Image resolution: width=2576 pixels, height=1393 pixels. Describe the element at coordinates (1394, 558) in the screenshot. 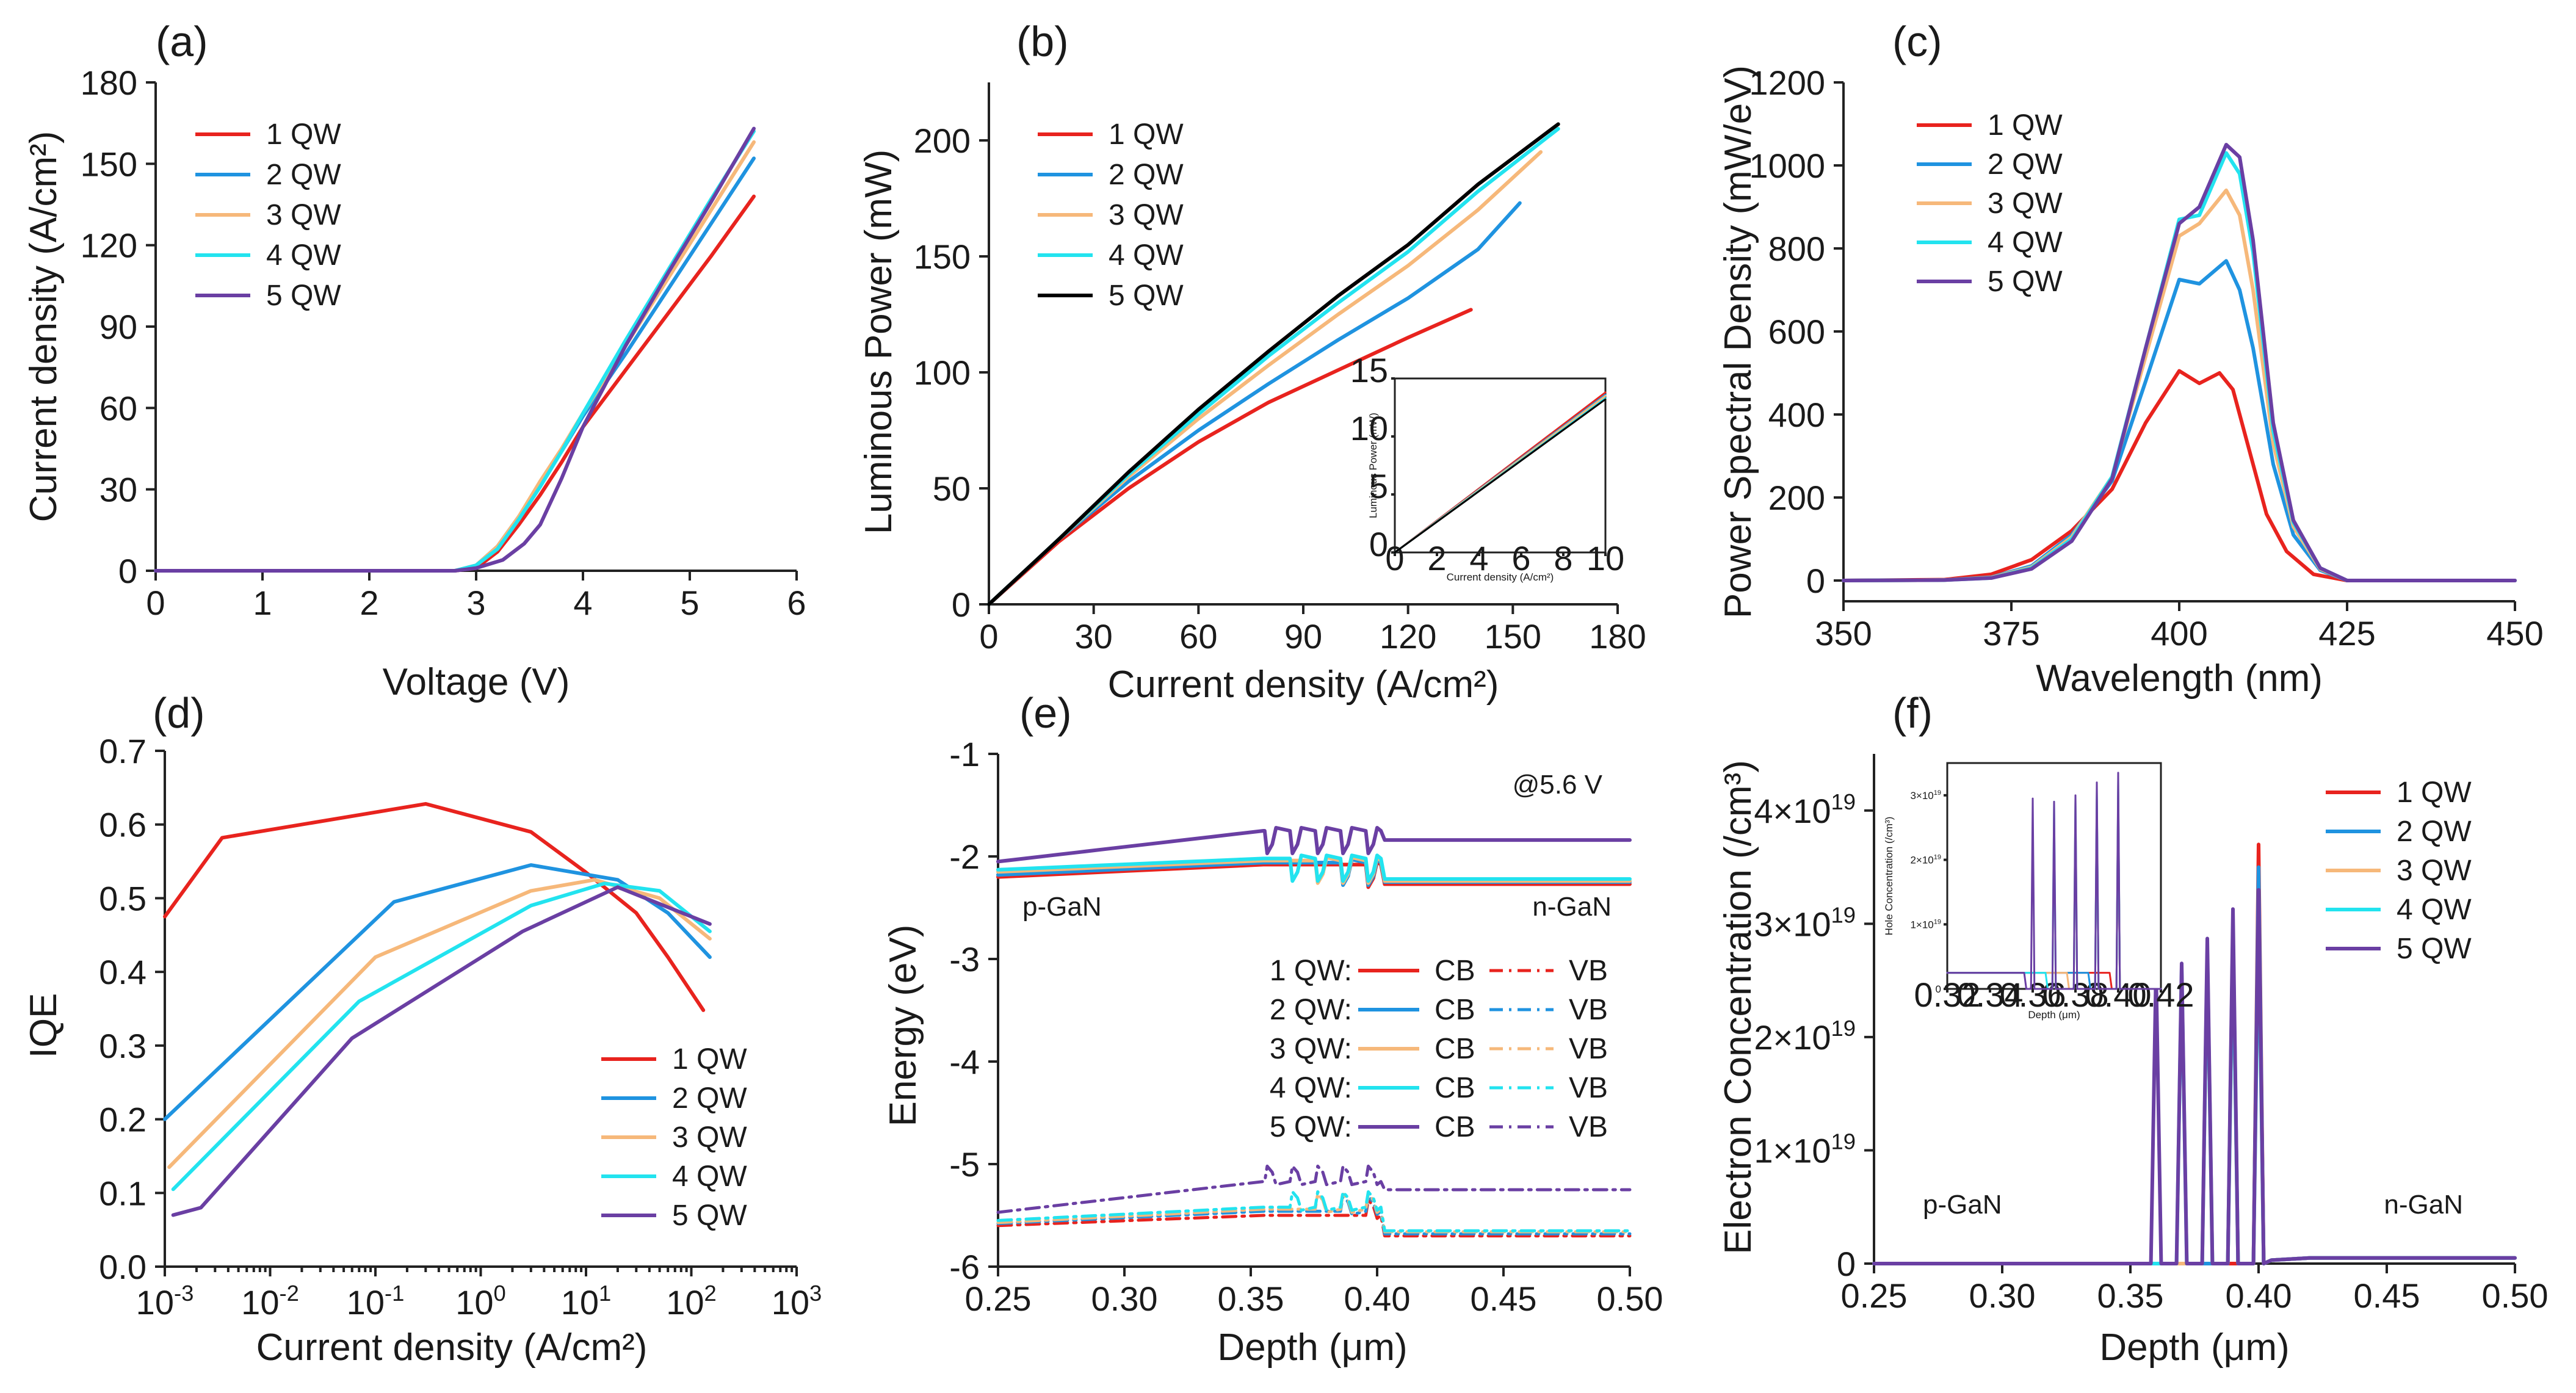

I see `chart-b-inset-xtick: 0` at that location.